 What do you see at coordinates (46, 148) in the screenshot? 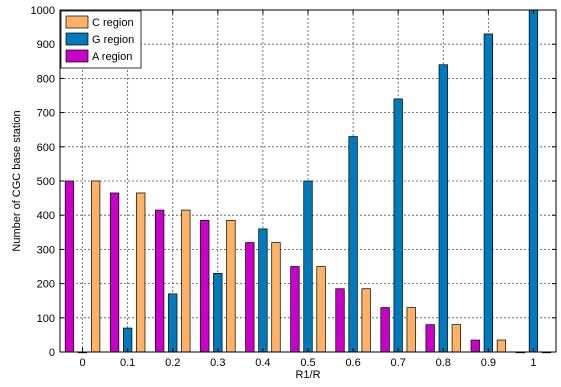
I see `y-tick-label: 600` at bounding box center [46, 148].